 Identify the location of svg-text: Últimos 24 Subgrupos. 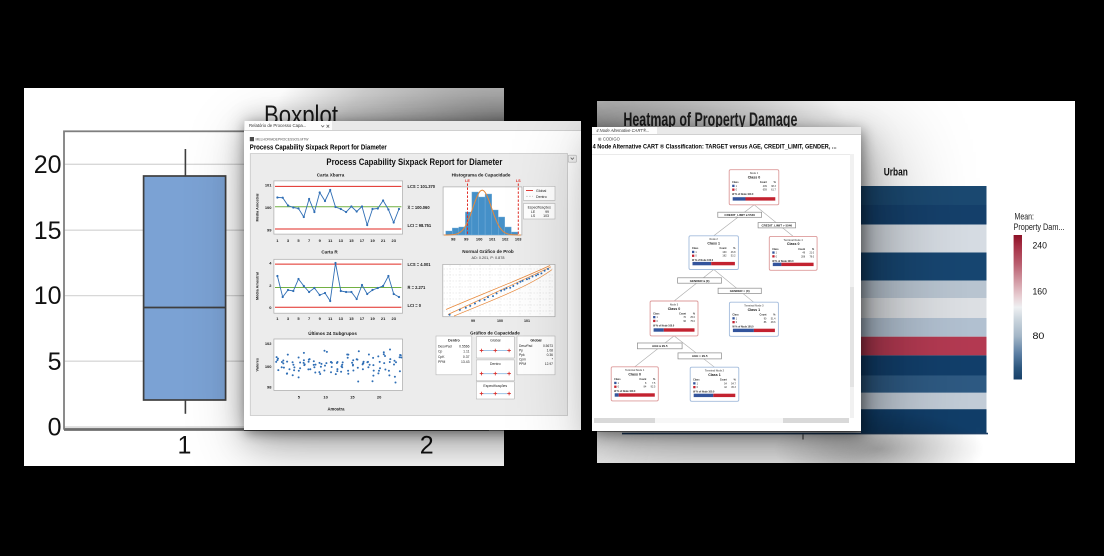
(332, 333).